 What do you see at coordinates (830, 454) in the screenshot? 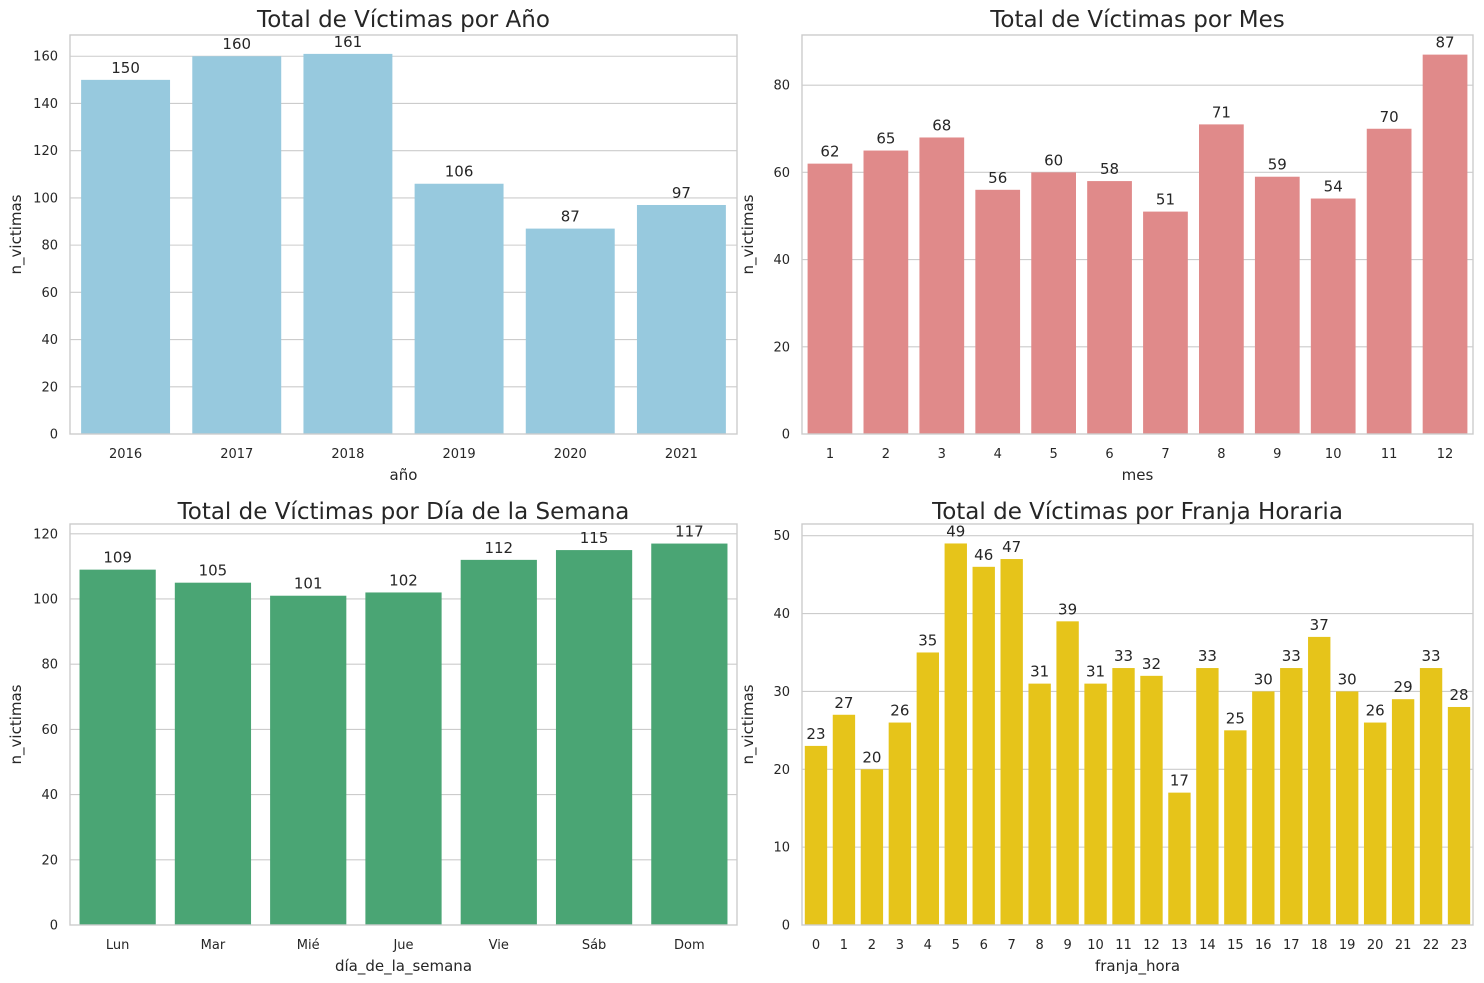
I see `x-tick-label: 1` at bounding box center [830, 454].